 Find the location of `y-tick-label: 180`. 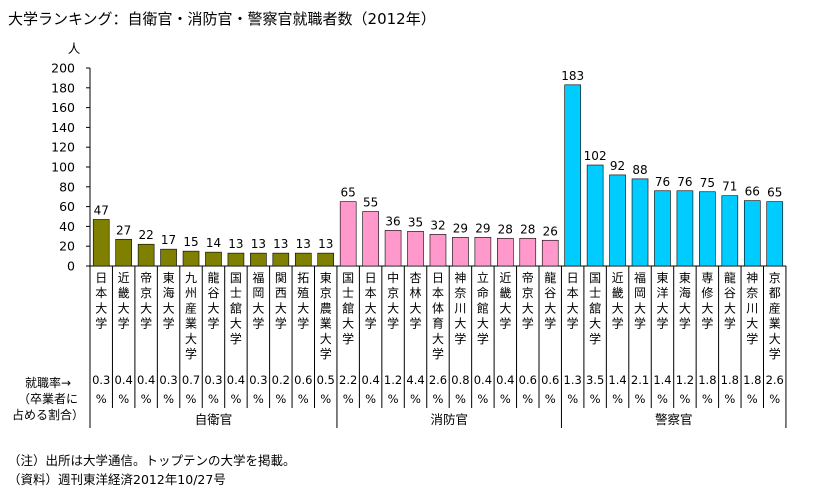

y-tick-label: 180 is located at coordinates (63, 87).